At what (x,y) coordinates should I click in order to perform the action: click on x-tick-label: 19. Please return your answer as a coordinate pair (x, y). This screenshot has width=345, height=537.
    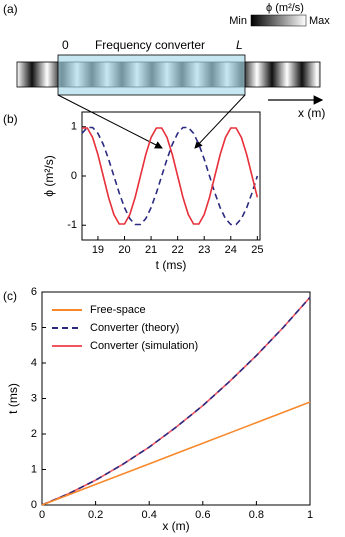
    Looking at the image, I should click on (98, 250).